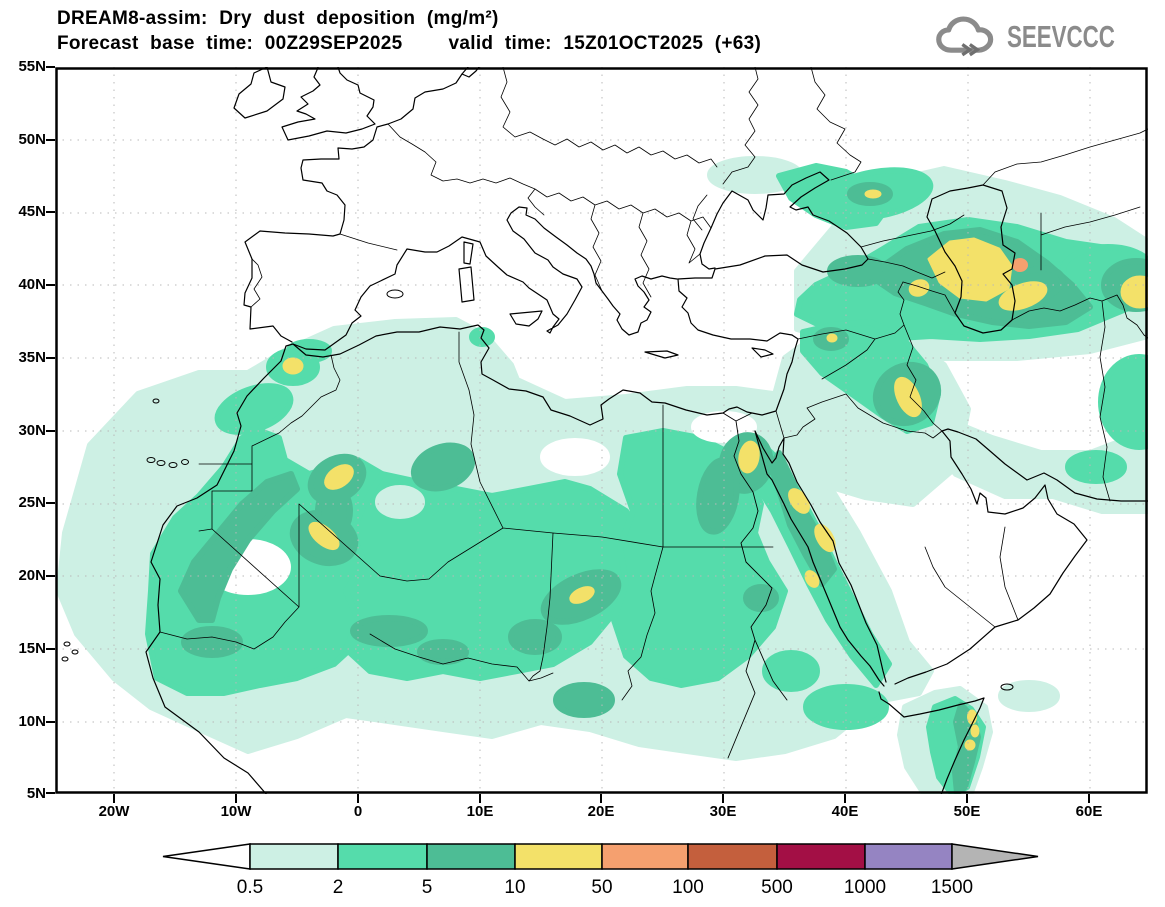 The width and height of the screenshot is (1165, 907). Describe the element at coordinates (427, 887) in the screenshot. I see `colorbar-tick-label: 5` at that location.